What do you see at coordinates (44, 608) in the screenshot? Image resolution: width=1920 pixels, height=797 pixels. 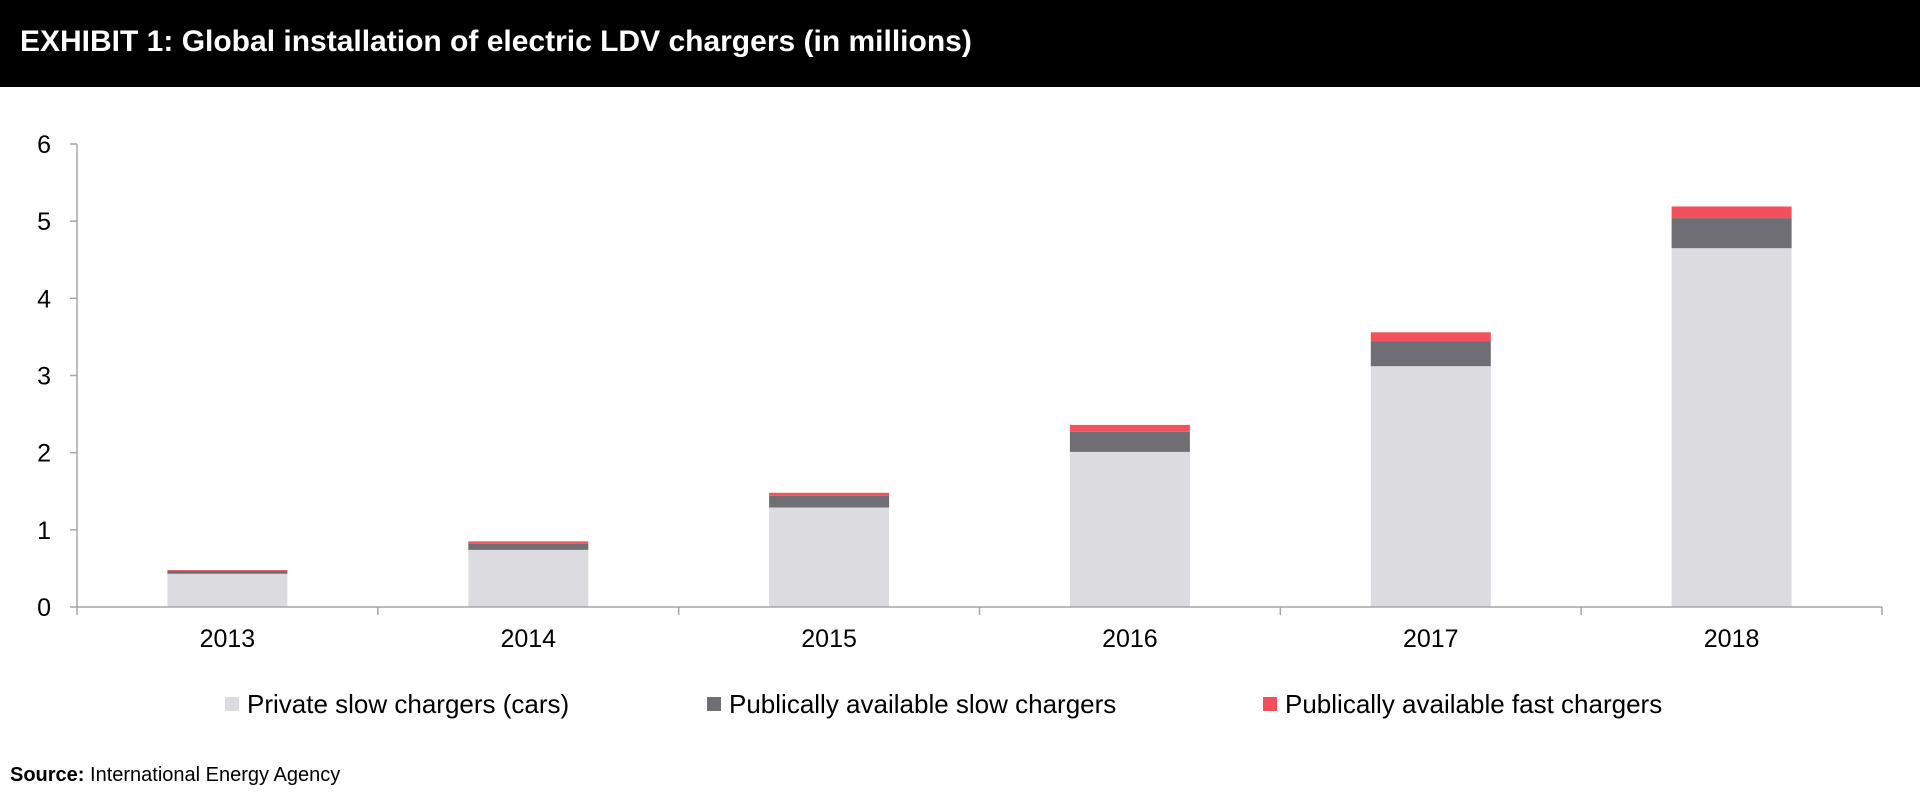 I see `y-tick-label: 0` at bounding box center [44, 608].